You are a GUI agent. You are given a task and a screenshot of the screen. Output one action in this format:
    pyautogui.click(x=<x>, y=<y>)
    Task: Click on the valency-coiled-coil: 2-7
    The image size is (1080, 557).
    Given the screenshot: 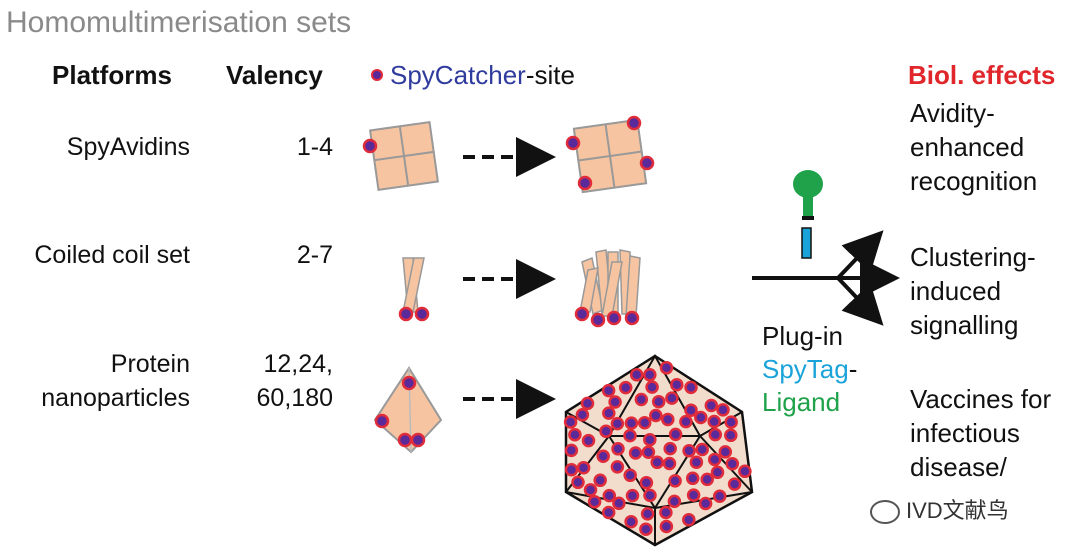 What is the action you would take?
    pyautogui.click(x=314, y=255)
    